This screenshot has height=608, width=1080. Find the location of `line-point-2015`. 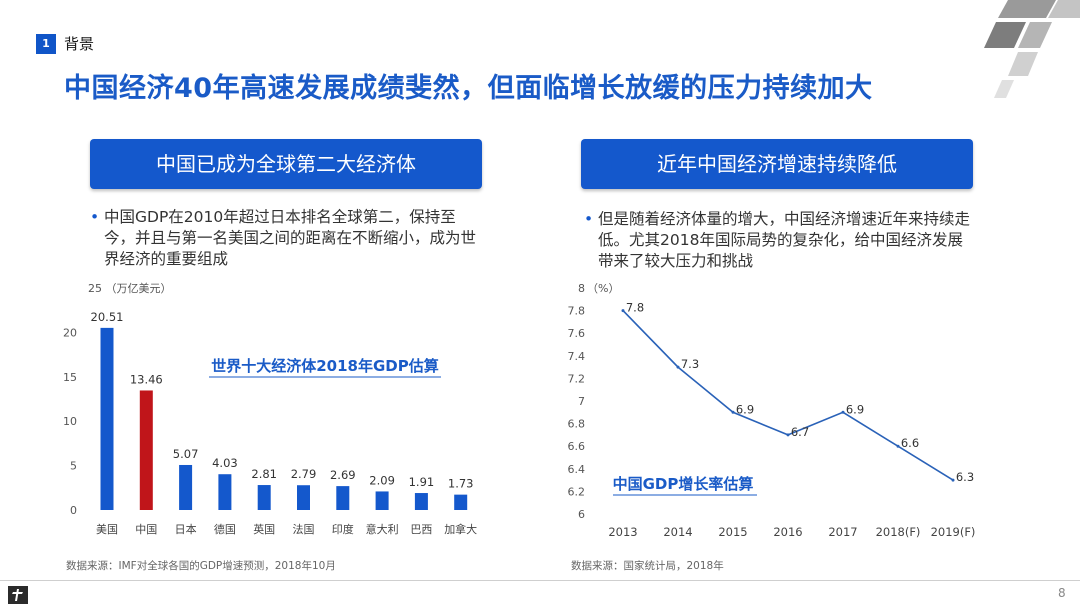

line-point-2015 is located at coordinates (733, 412).